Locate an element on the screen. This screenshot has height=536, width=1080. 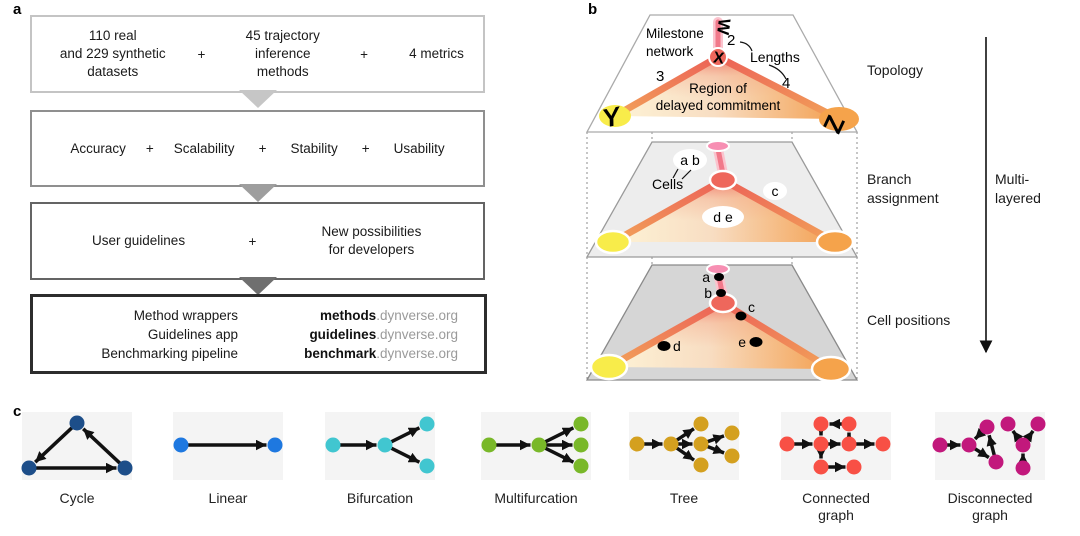
length-2: 2 is located at coordinates (731, 40).